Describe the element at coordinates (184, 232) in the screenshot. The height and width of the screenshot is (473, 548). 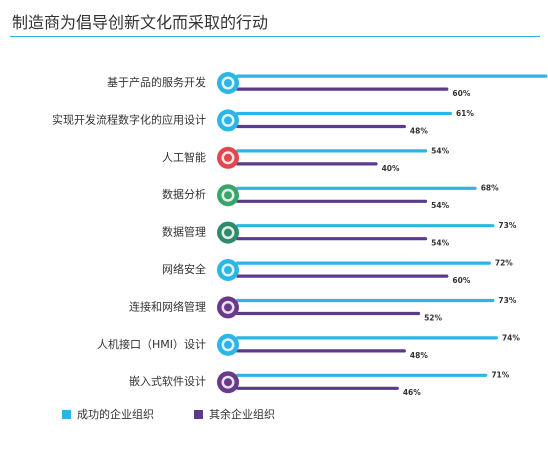
I see `category-label: 数据管理` at that location.